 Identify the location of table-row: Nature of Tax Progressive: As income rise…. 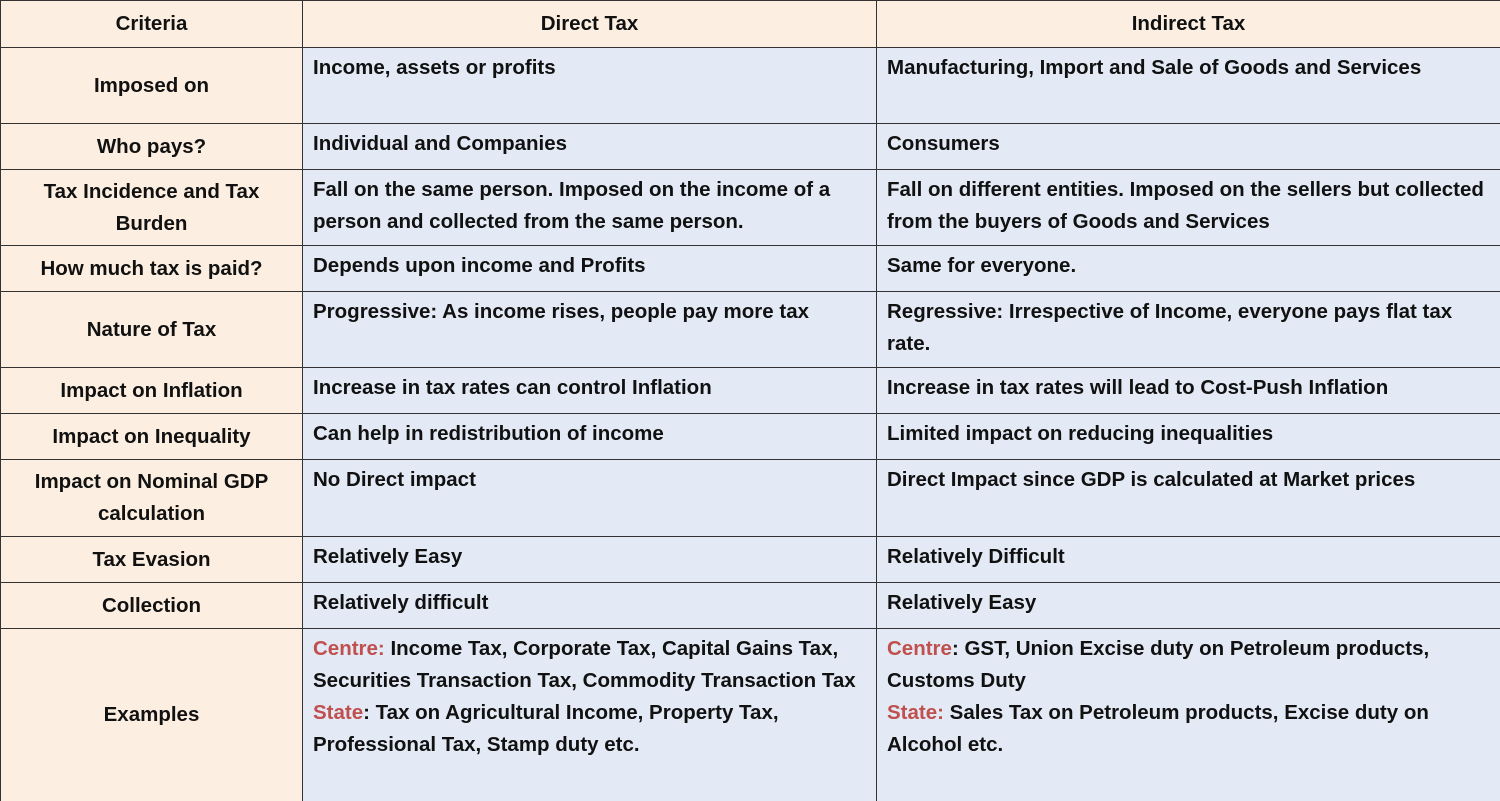
(750, 329).